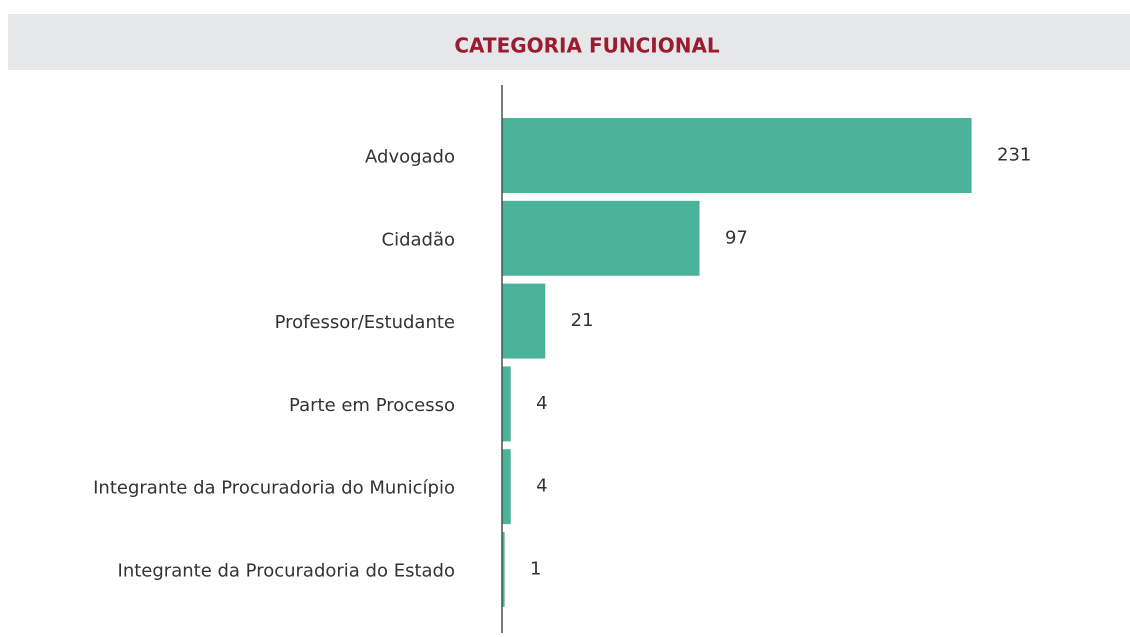 The image size is (1130, 637). Describe the element at coordinates (365, 322) in the screenshot. I see `category-label: Professor/Estudante` at that location.